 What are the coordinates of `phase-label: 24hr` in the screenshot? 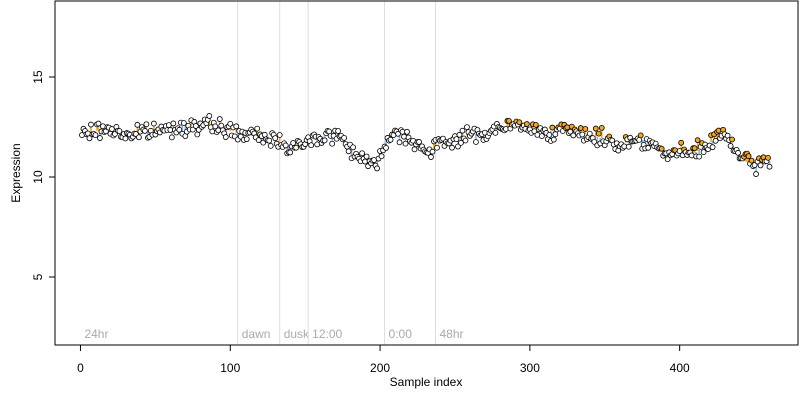 It's located at (96, 334).